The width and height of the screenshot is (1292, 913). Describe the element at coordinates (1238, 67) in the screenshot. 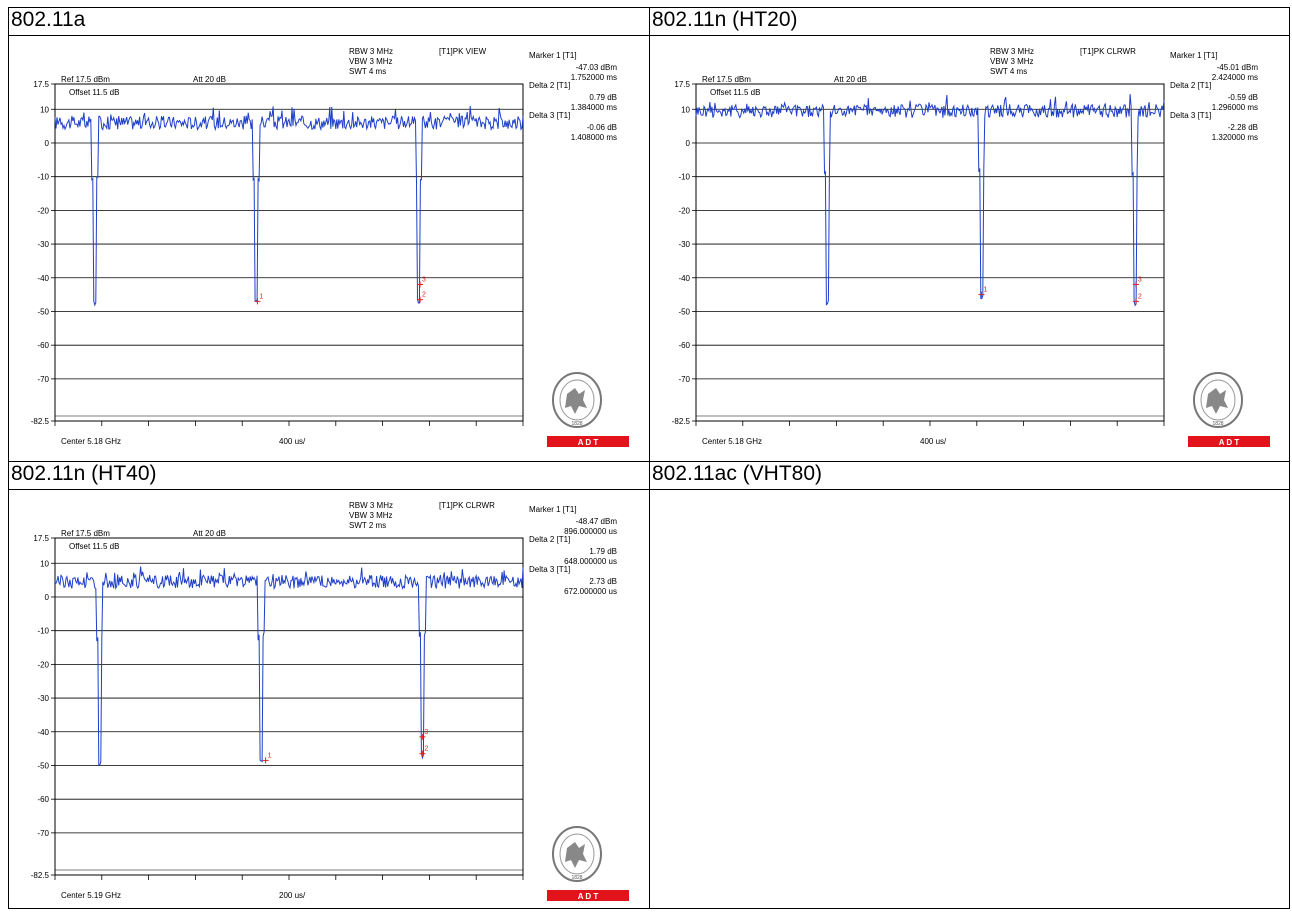

I see `marker-value: -45.01 dBm` at that location.